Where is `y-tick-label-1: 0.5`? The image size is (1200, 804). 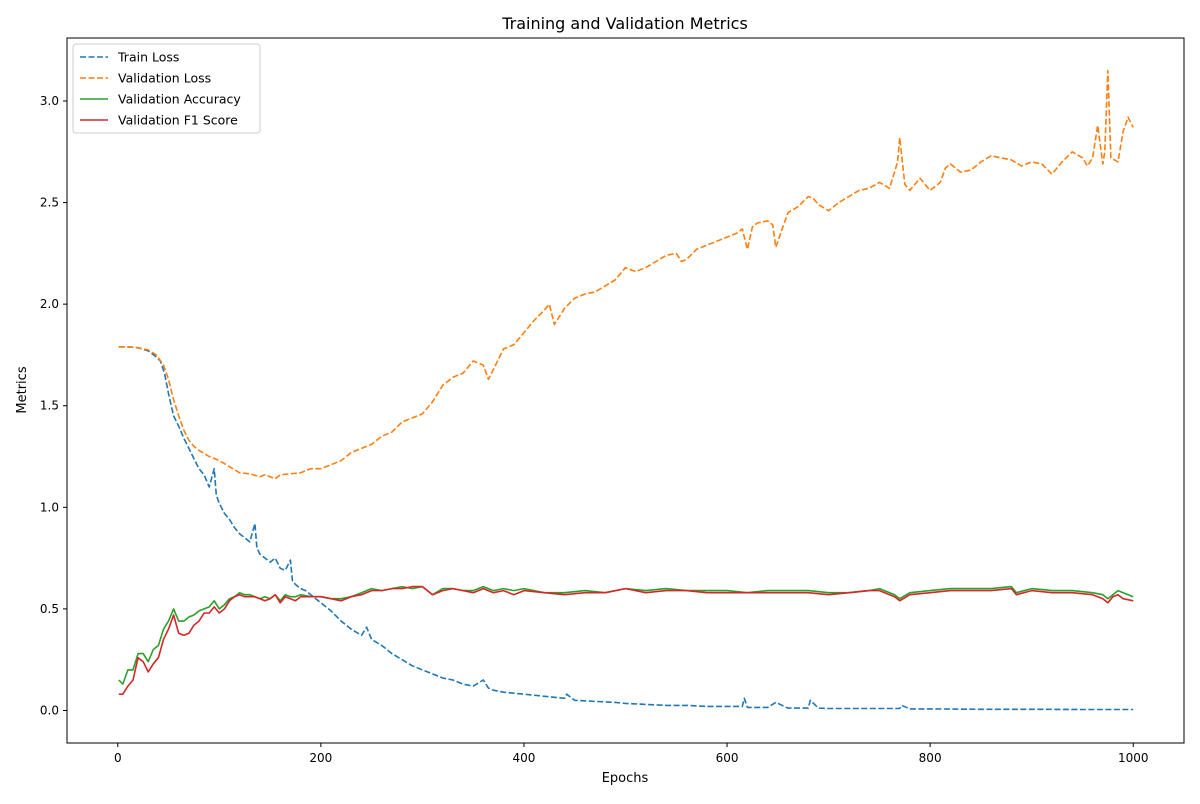
y-tick-label-1: 0.5 is located at coordinates (49, 609).